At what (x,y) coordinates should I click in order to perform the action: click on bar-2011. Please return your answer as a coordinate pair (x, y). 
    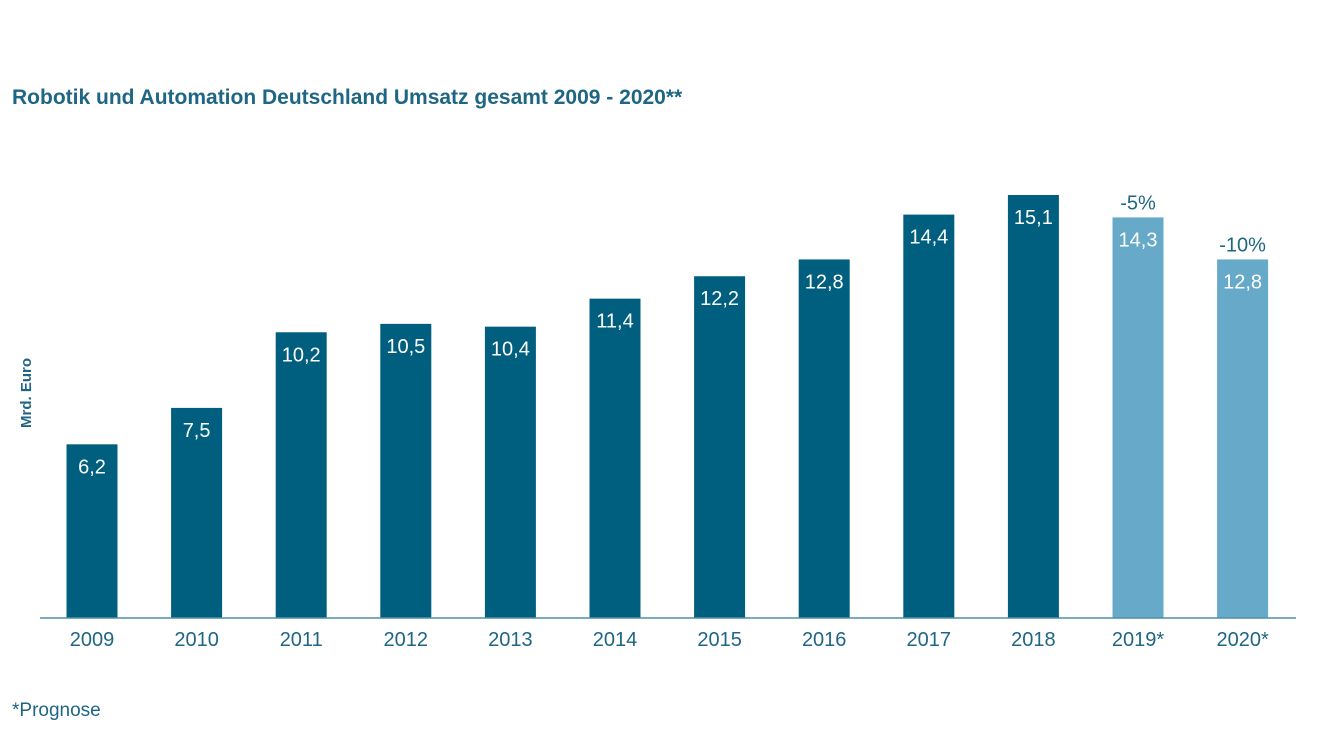
    Looking at the image, I should click on (301, 475).